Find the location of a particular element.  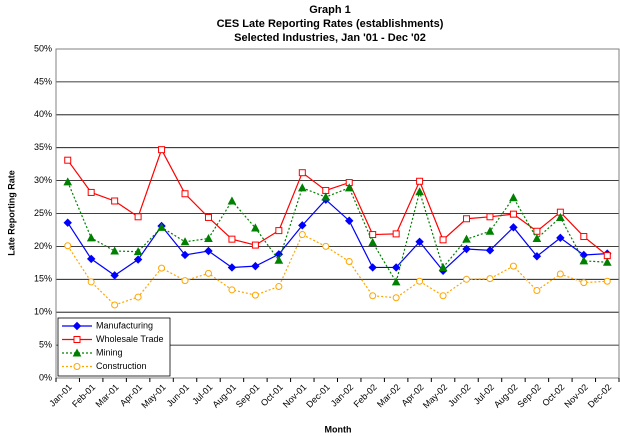

x-tick-label: Dec-02 is located at coordinates (600, 396).